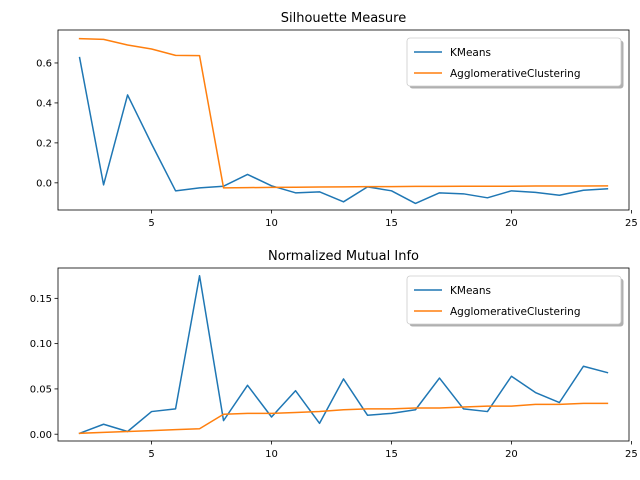 The width and height of the screenshot is (640, 480). Describe the element at coordinates (44, 183) in the screenshot. I see `y-tick-label: 0.0` at that location.